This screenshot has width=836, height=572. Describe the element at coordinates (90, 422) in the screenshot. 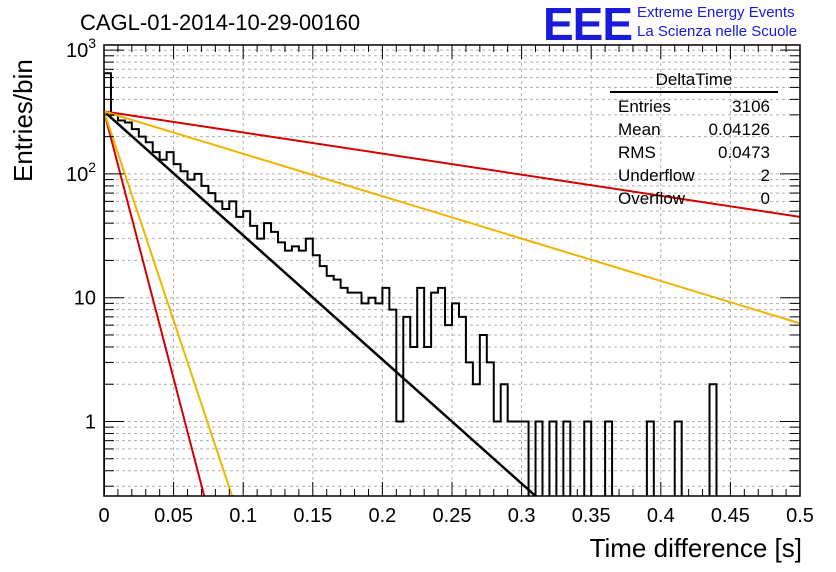

I see `y-tick-label: 1` at that location.